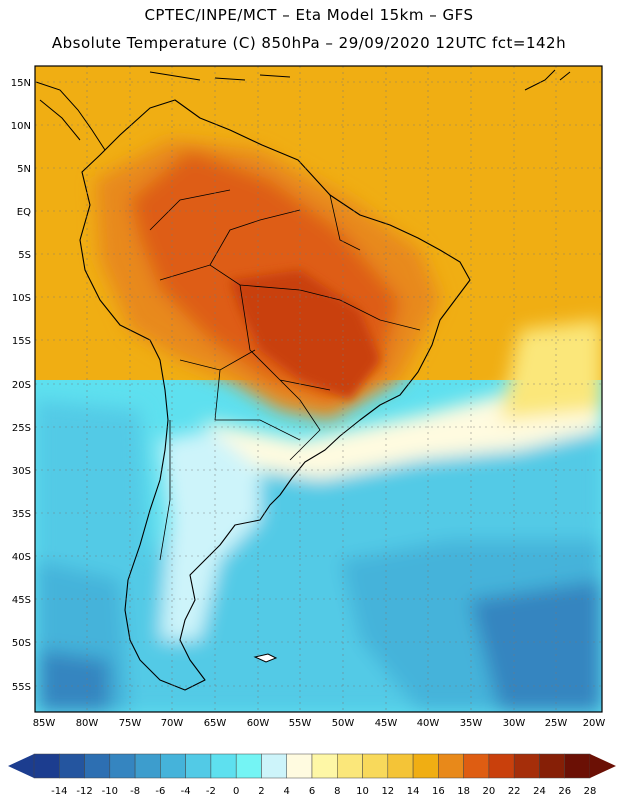 This screenshot has height=800, width=618. I want to click on lat-label: 40S, so click(21, 557).